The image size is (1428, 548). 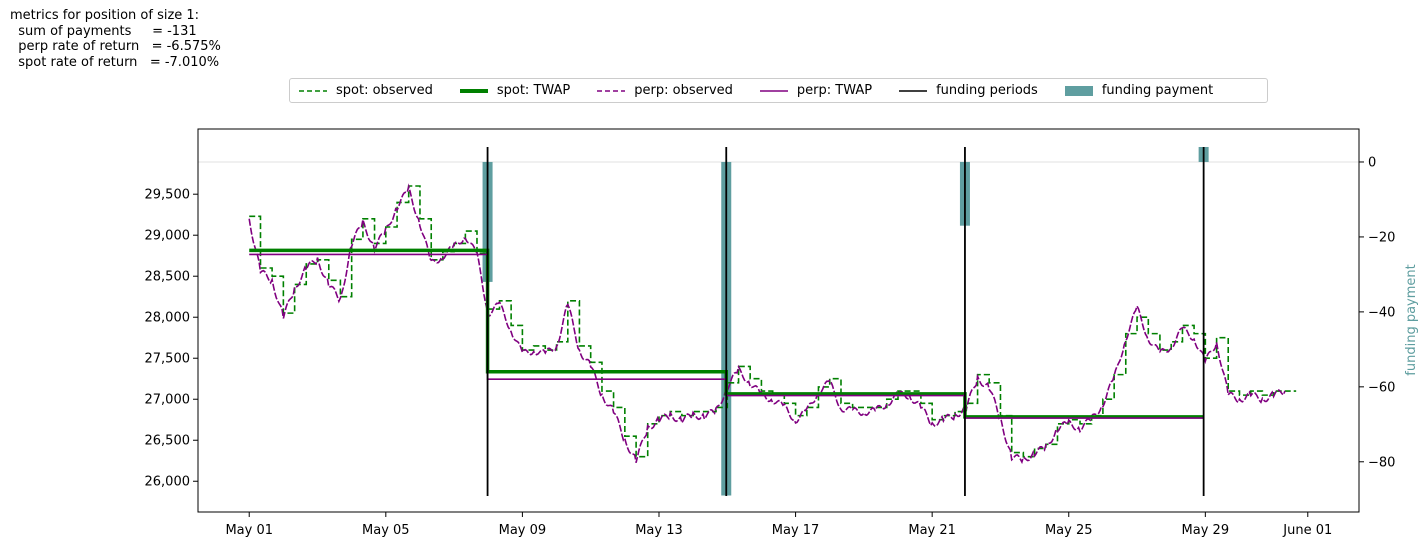 What do you see at coordinates (168, 318) in the screenshot?
I see `y-left-tick-label: 28,000` at bounding box center [168, 318].